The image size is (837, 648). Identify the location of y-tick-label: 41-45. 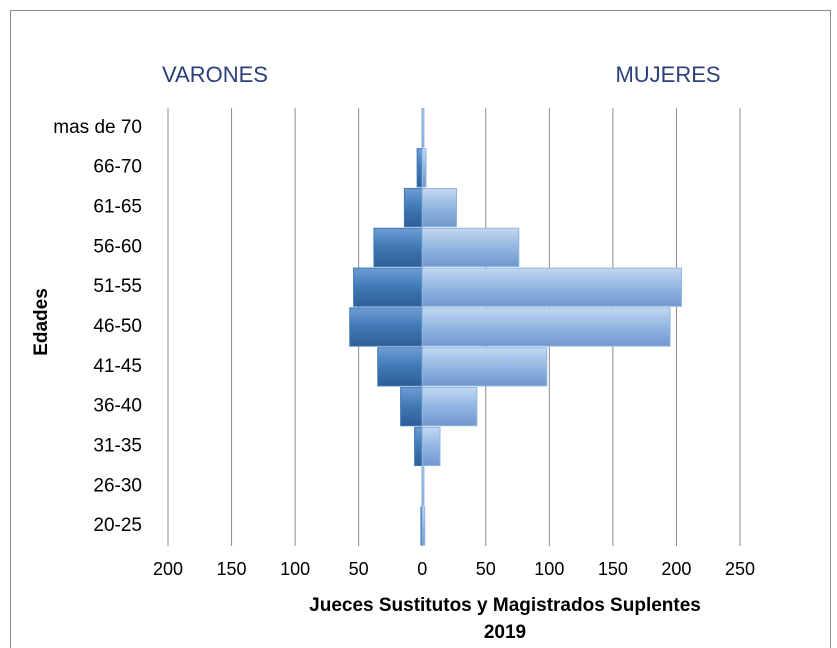
(117, 366).